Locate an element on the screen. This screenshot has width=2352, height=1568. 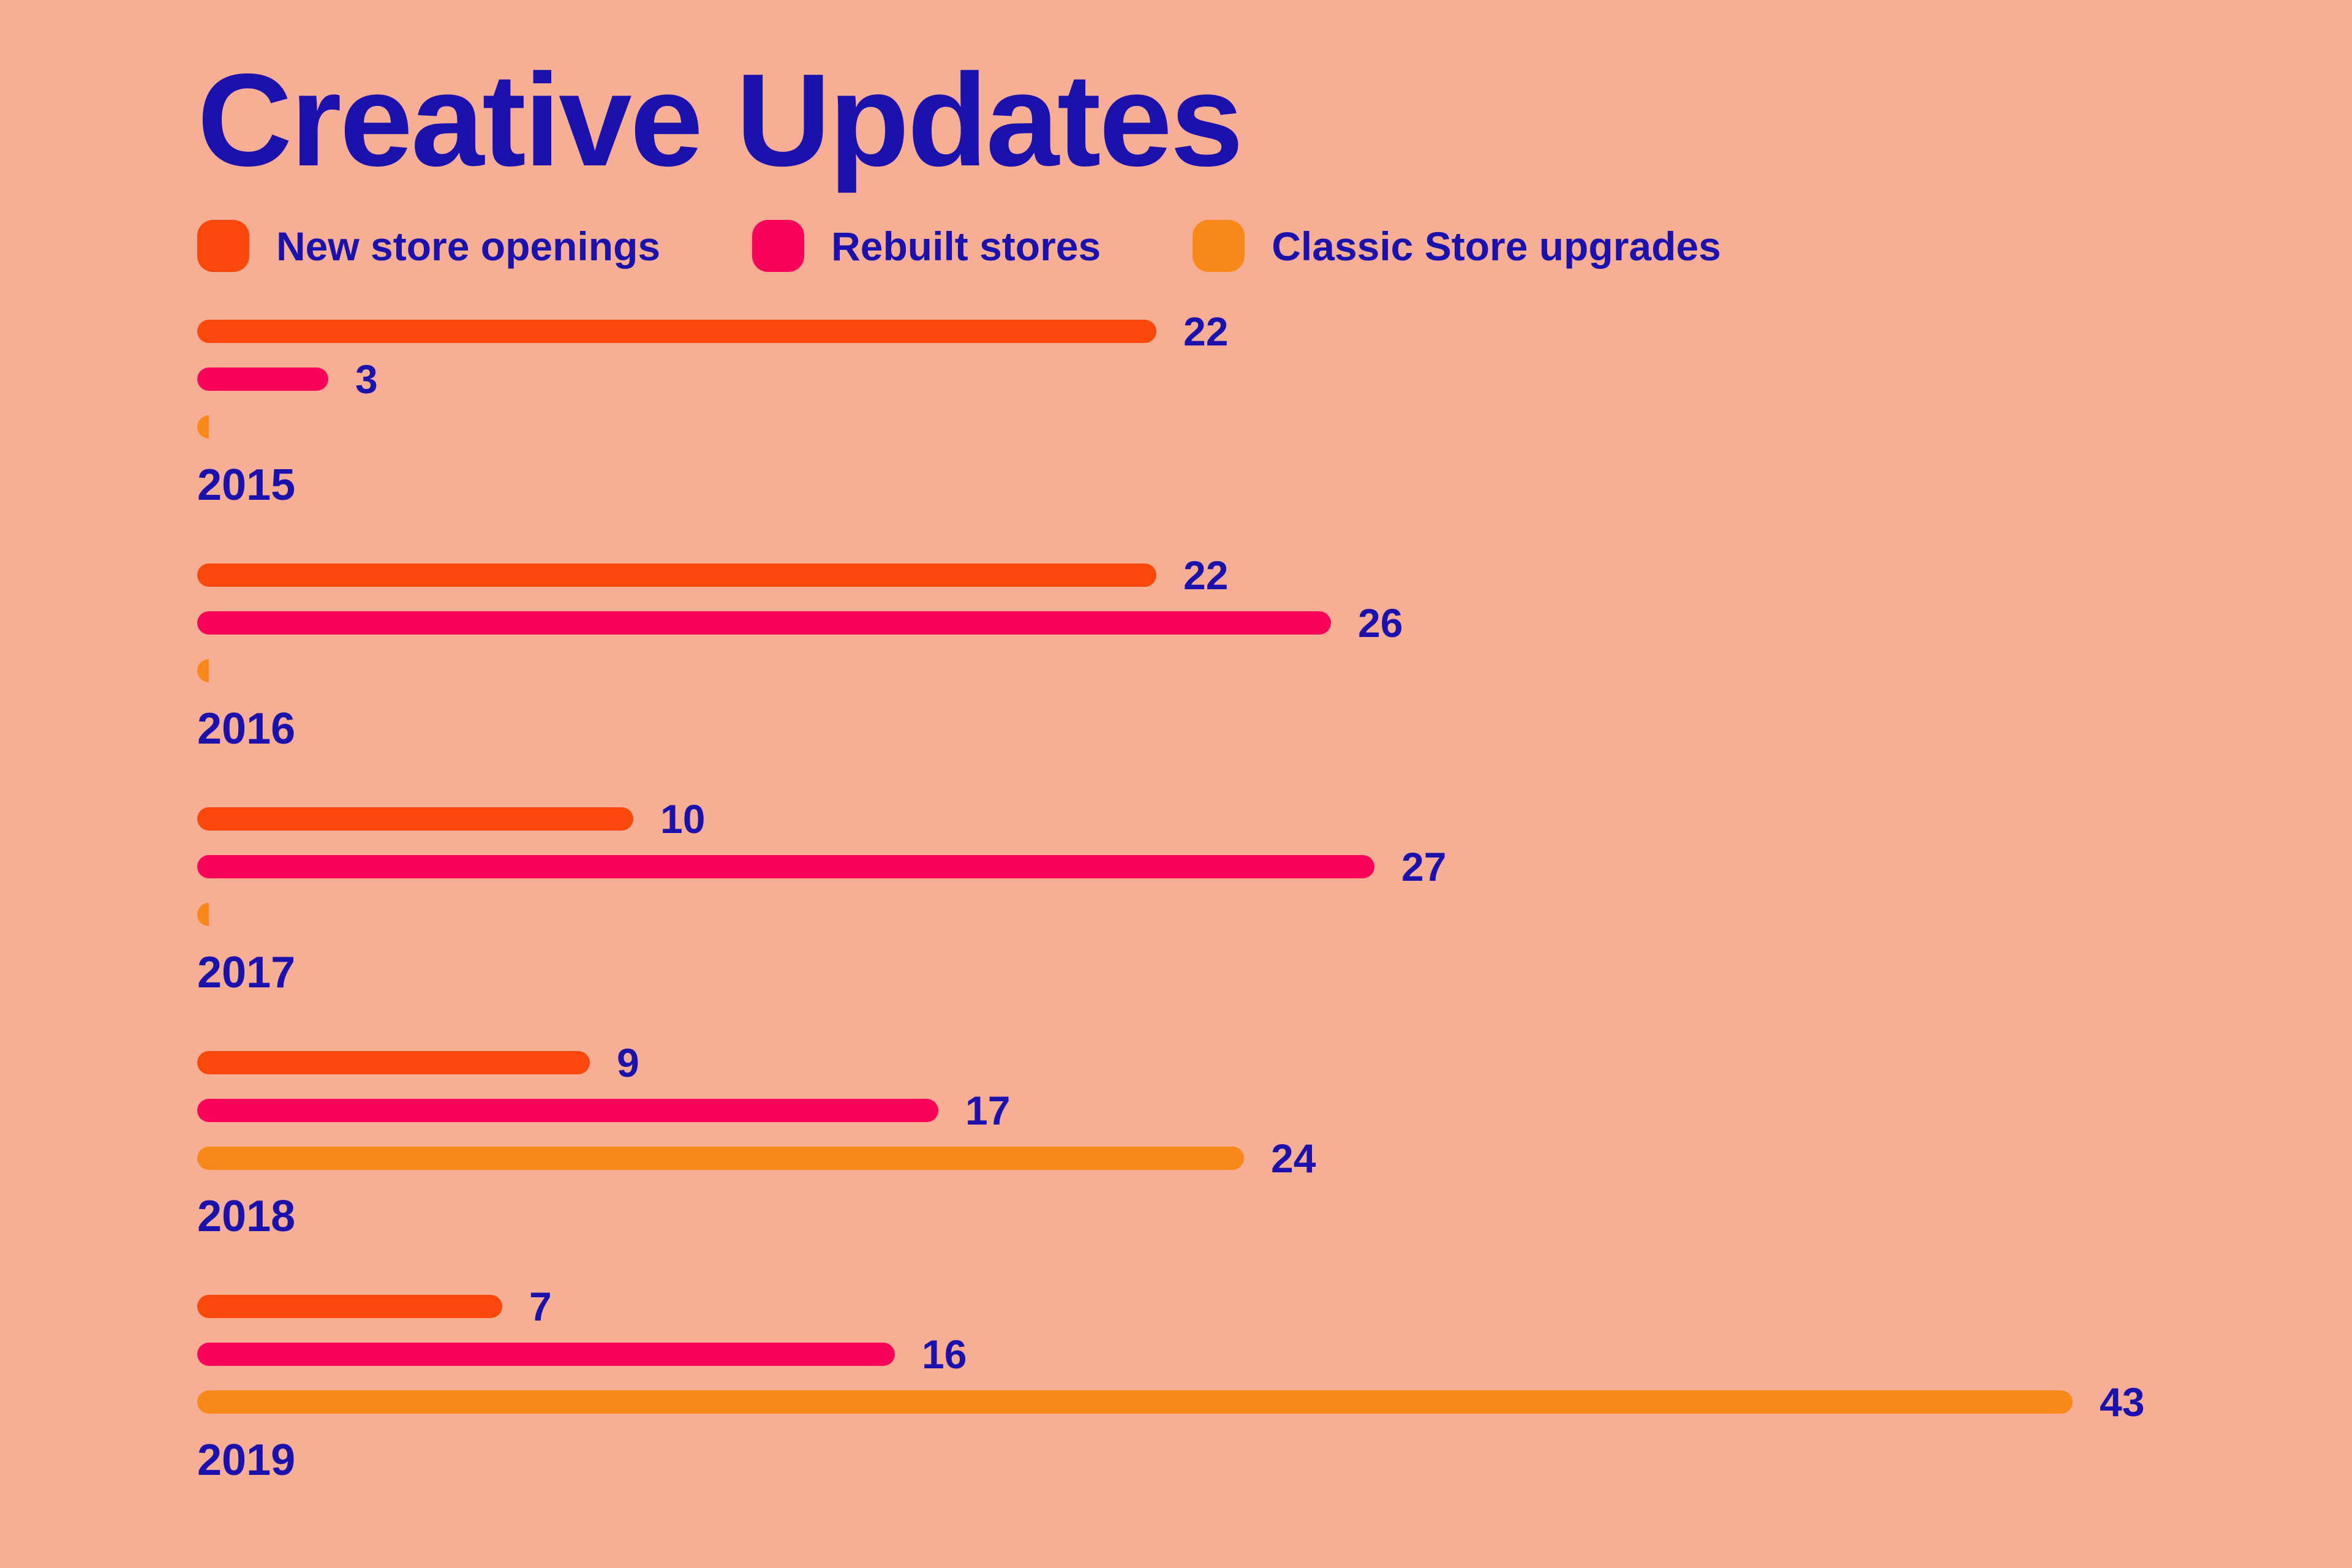
bar-row: 17 is located at coordinates (1275, 1110).